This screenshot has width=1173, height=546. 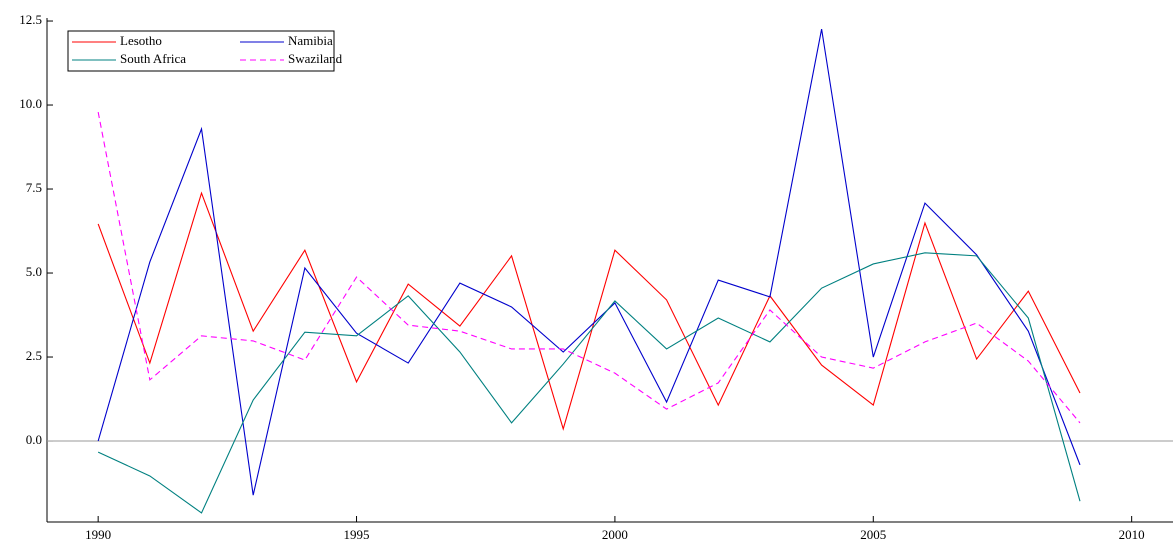 I want to click on y-tick-label: 7.5, so click(x=34, y=187).